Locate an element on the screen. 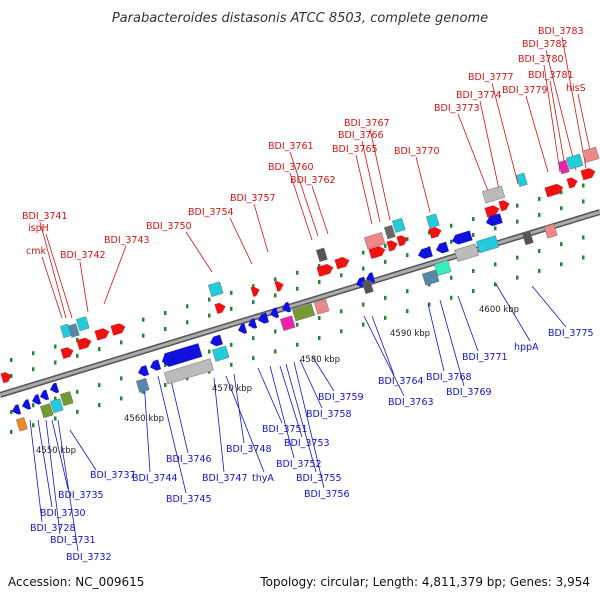 This screenshot has width=600, height=600. gene-label-hppa: hppA is located at coordinates (526, 347).